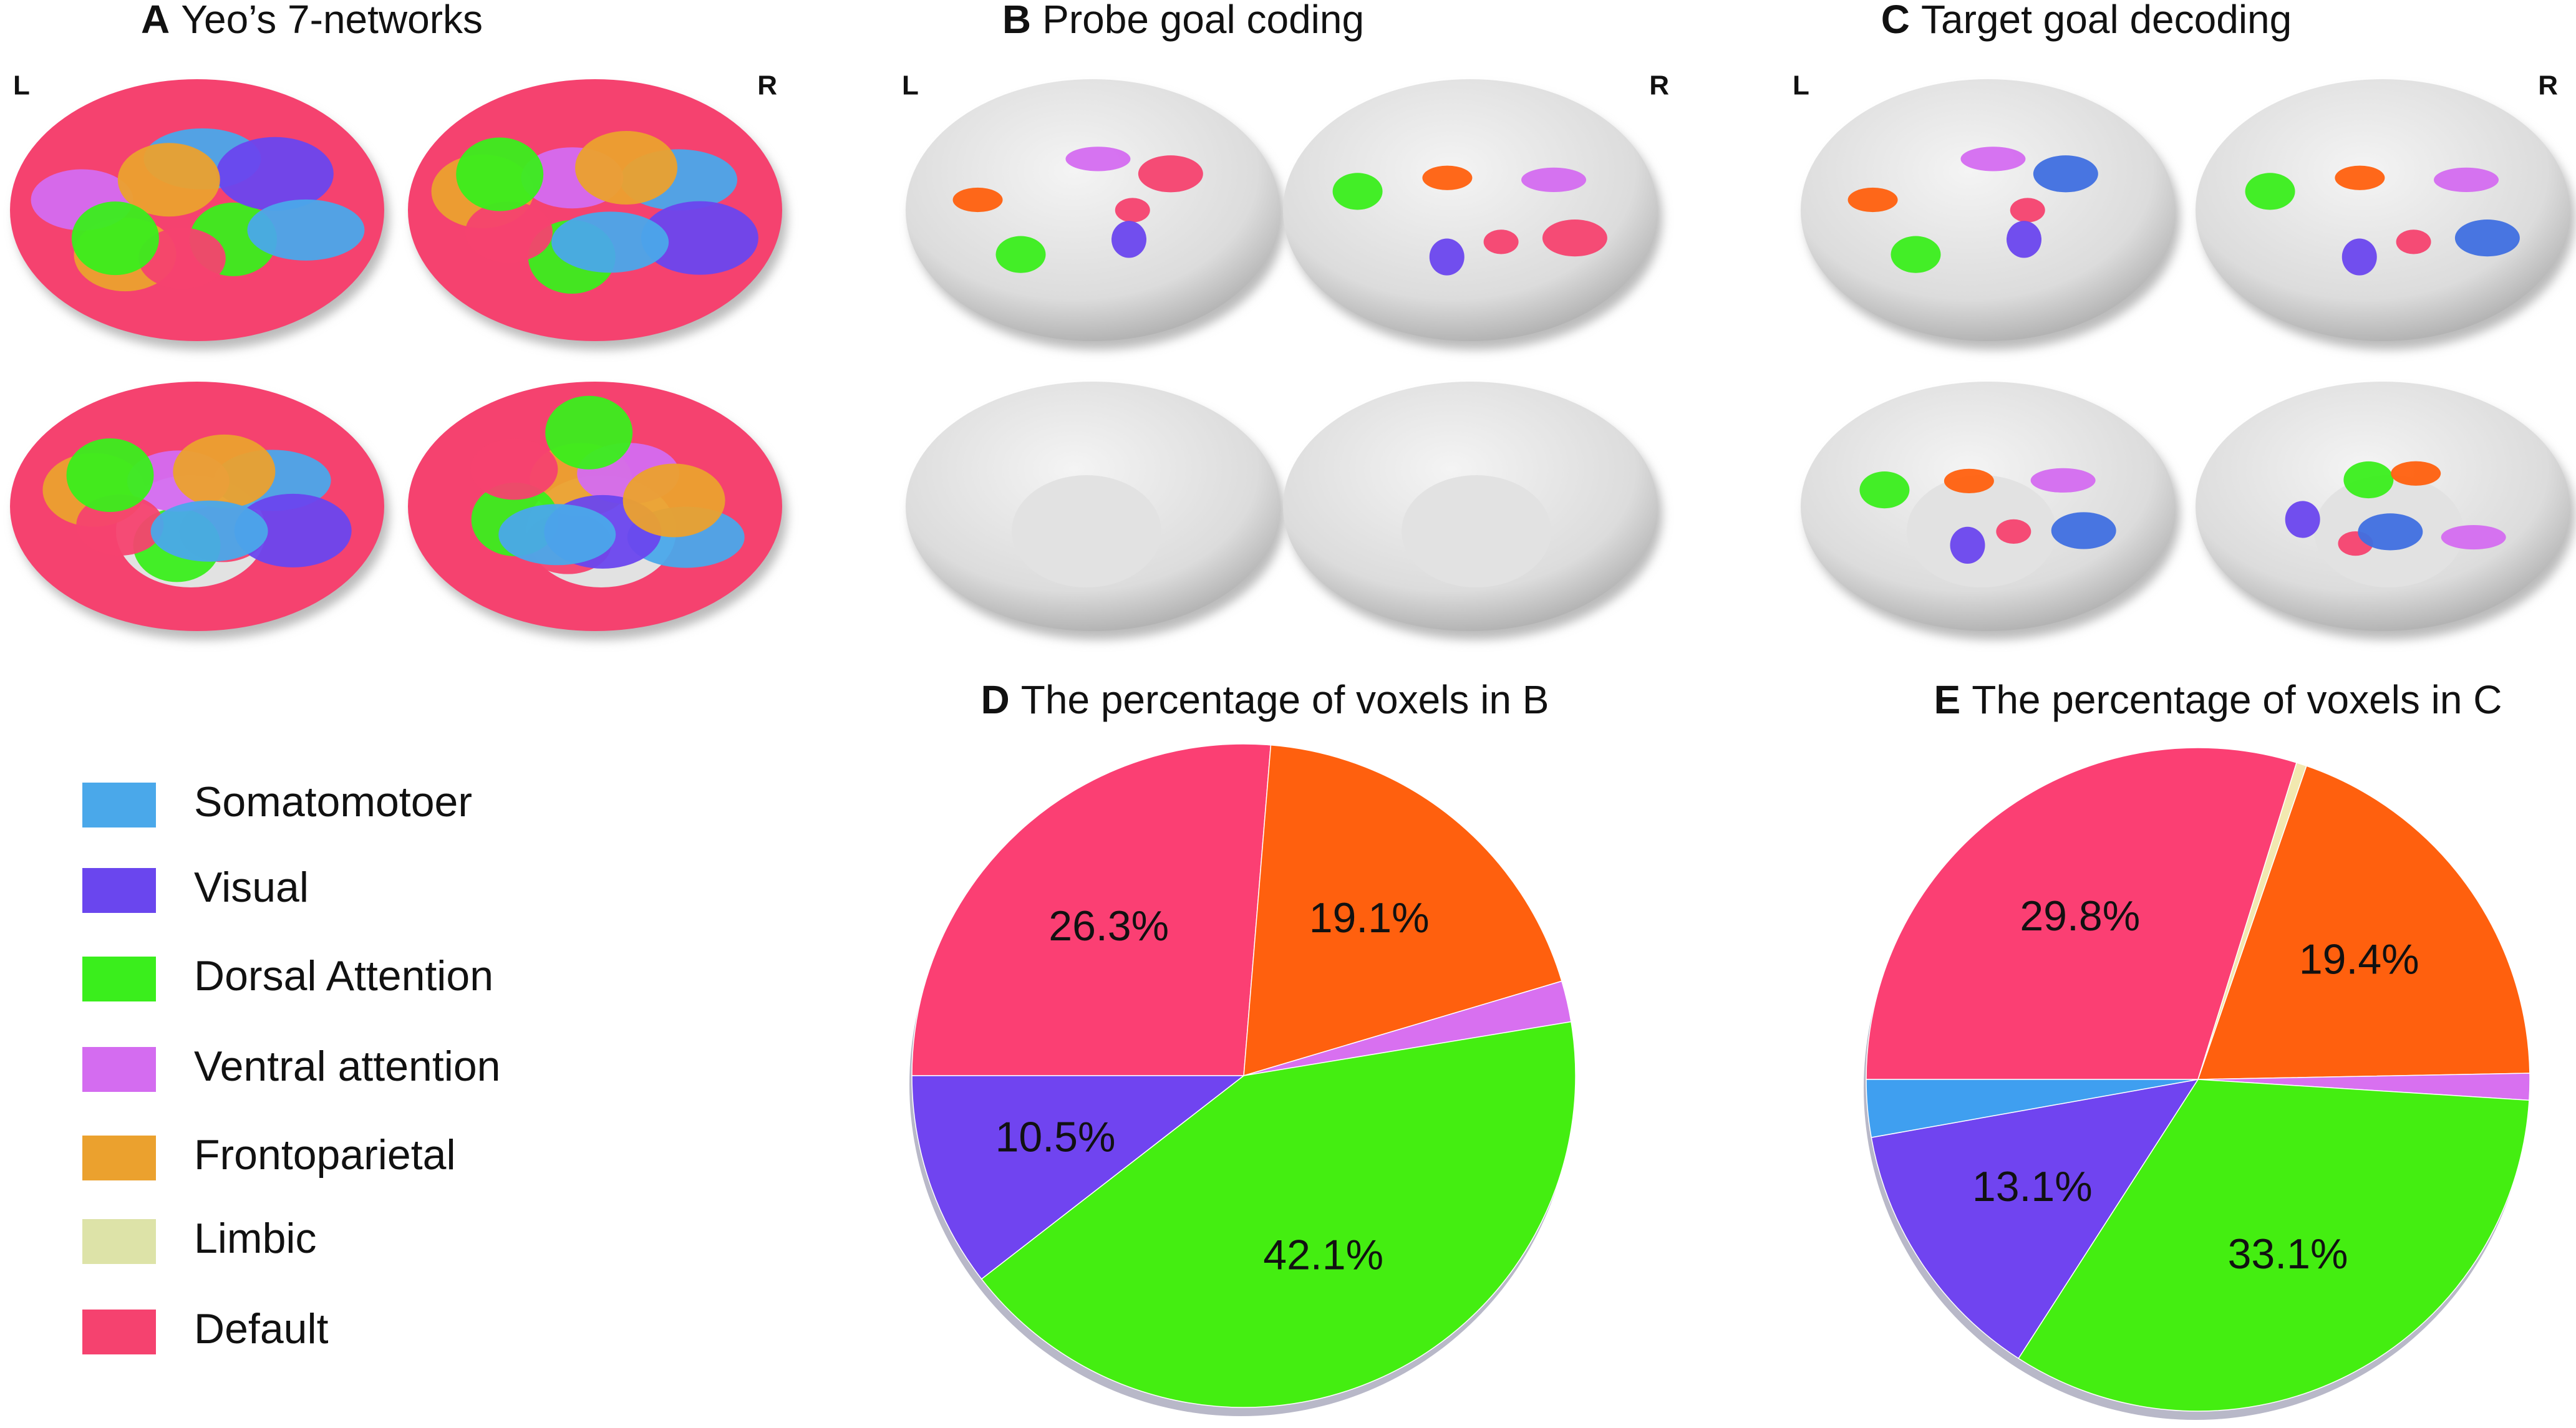 This screenshot has height=1428, width=2576. Describe the element at coordinates (261, 1329) in the screenshot. I see `legend-label: Default` at that location.